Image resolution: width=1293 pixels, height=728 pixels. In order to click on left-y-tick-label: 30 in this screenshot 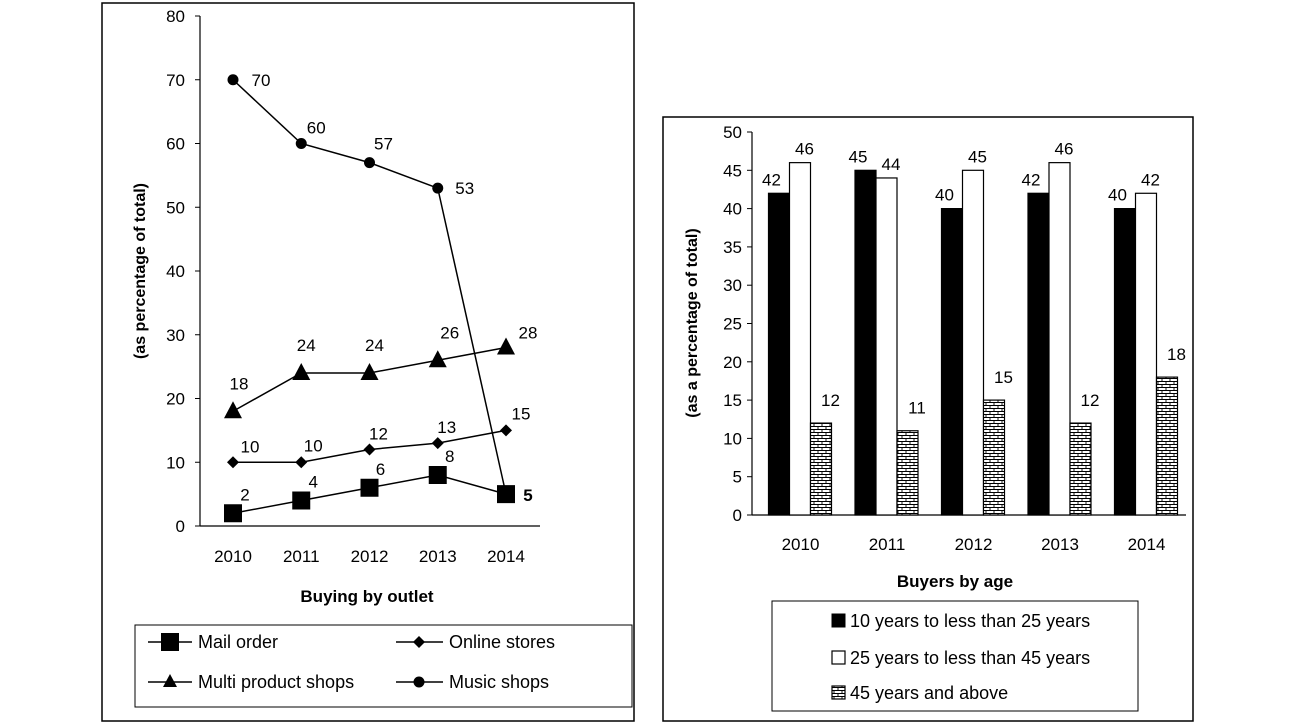, I will do `click(175, 335)`.